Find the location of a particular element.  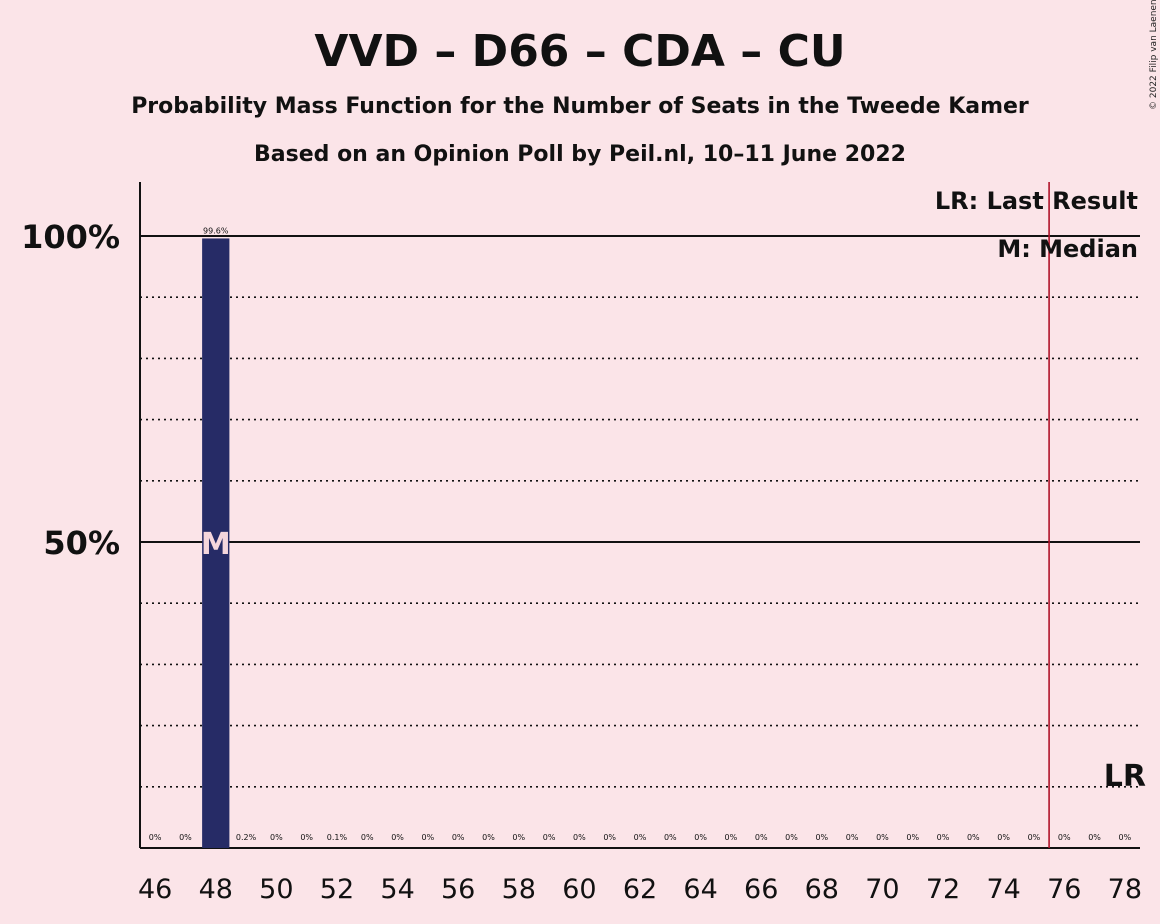

bar-label-50: 0% is located at coordinates (276, 837).